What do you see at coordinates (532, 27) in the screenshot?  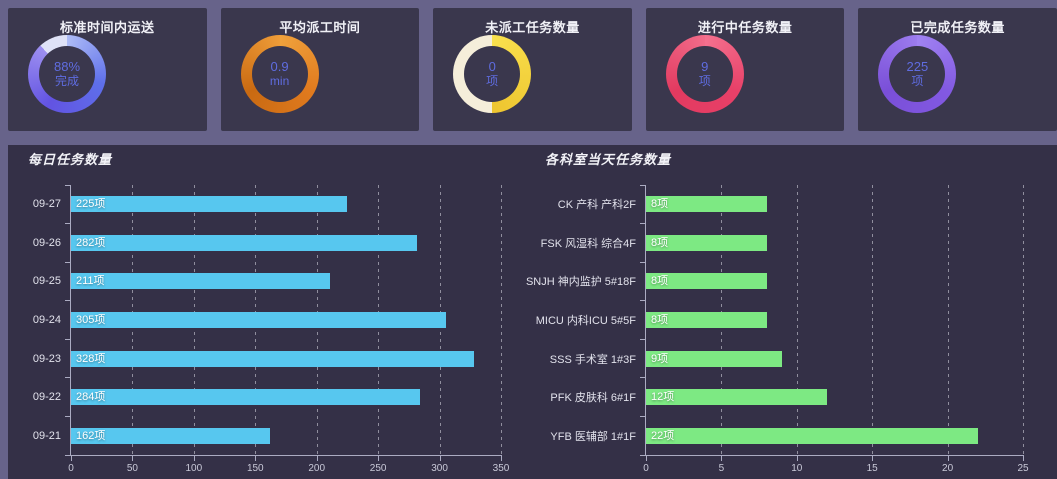 I see `kpi-card-title: 未派工任务数量` at bounding box center [532, 27].